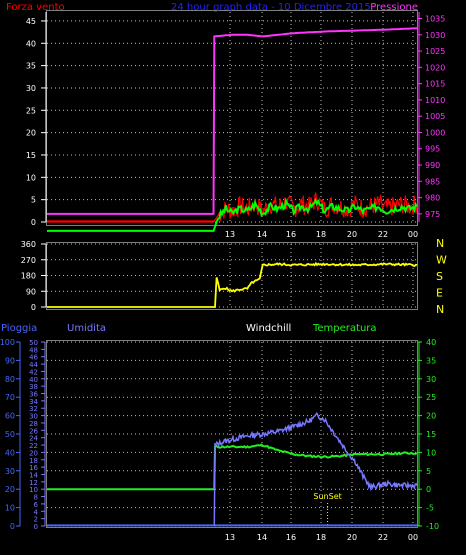 Image resolution: width=466 pixels, height=555 pixels. I want to click on temperature-tick-label: 5, so click(428, 471).